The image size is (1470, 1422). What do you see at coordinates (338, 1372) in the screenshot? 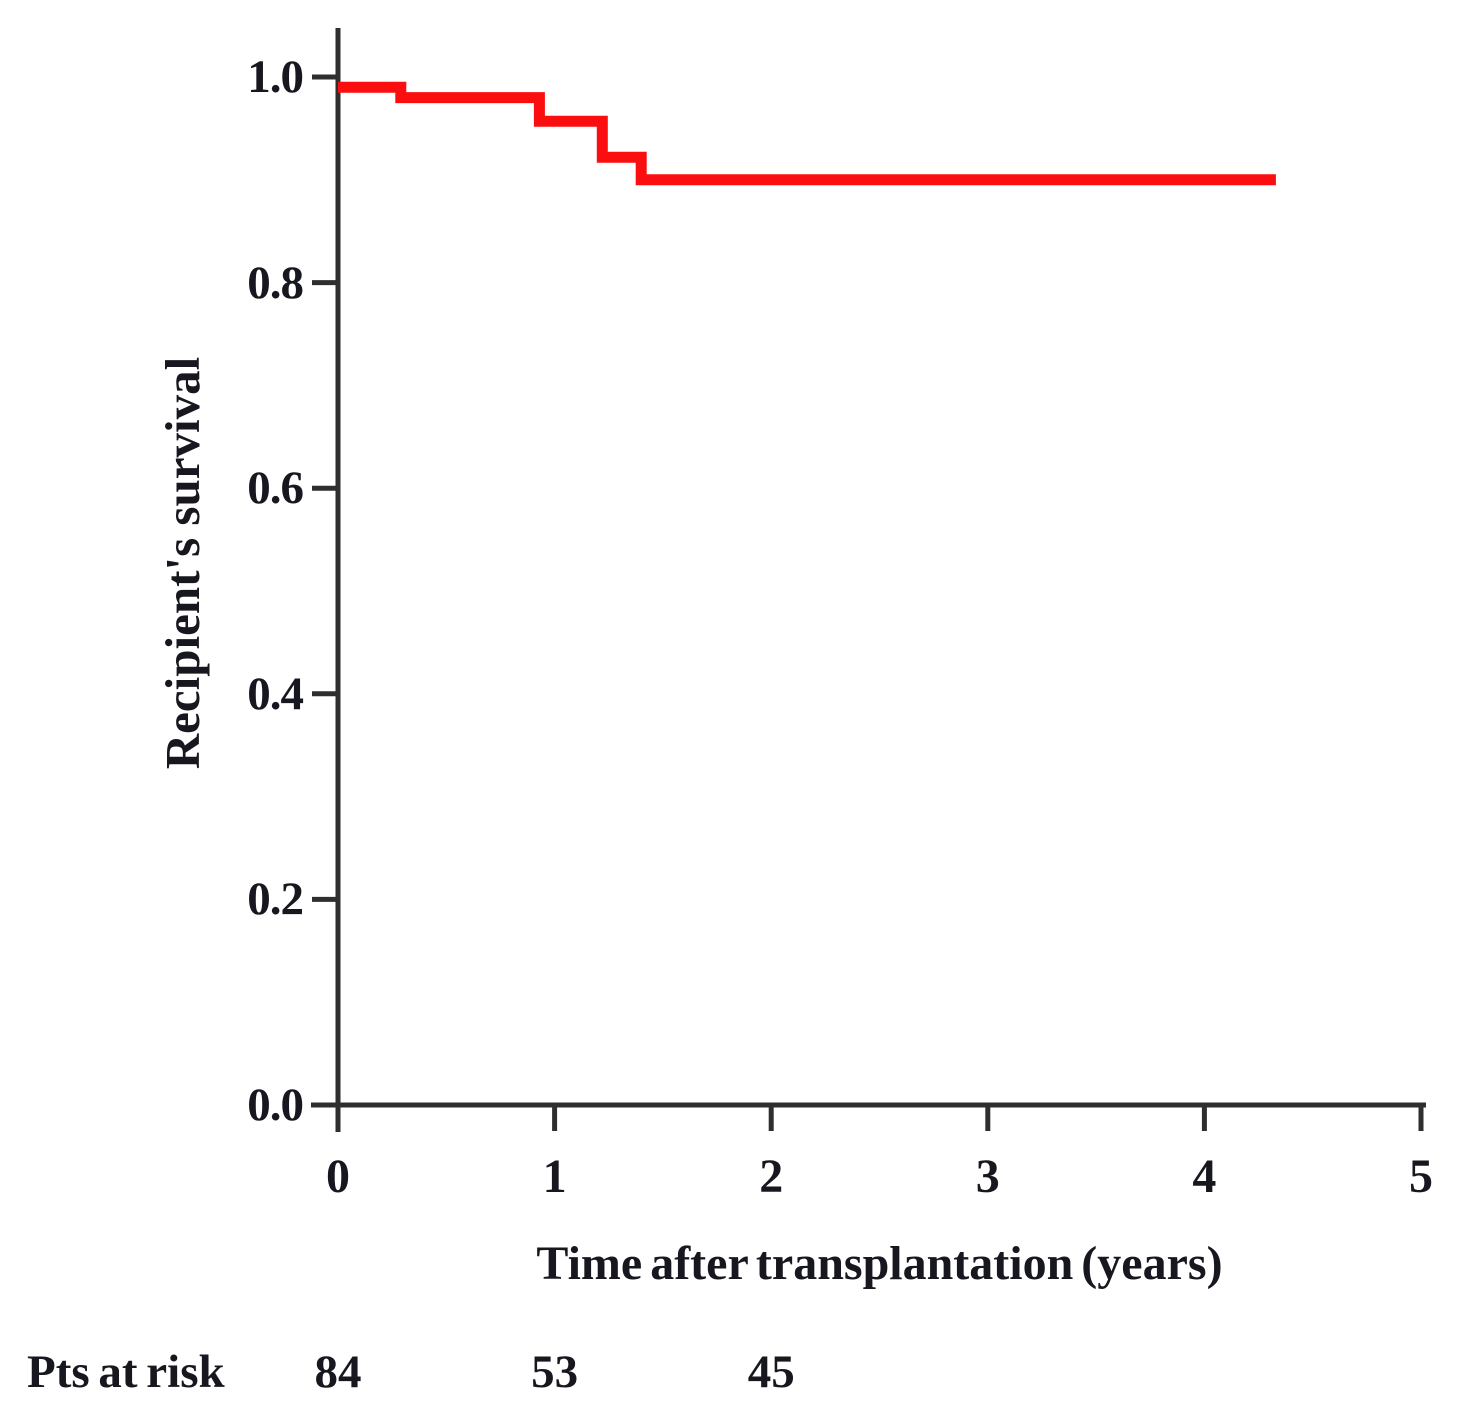
I see `at-risk-count: 84` at bounding box center [338, 1372].